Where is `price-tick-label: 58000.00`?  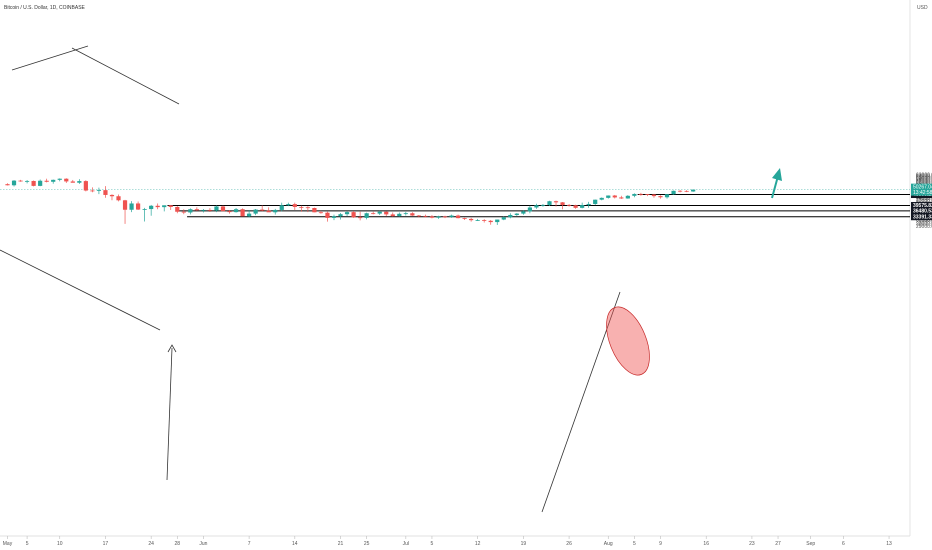
price-tick-label: 58000.00 is located at coordinates (924, 181).